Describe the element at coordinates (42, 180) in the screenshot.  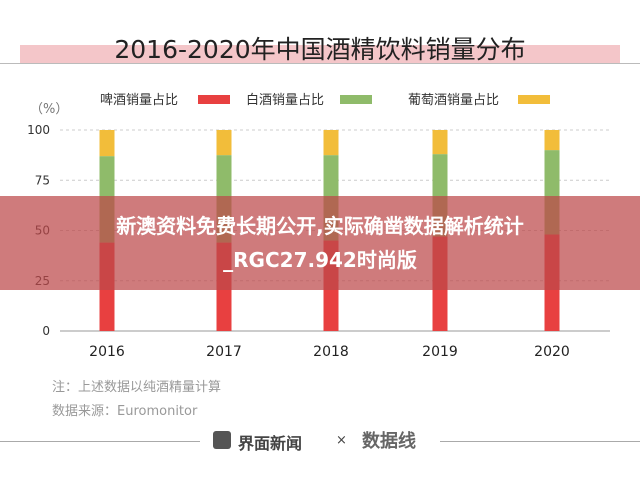
I see `y-tick-label: 75` at that location.